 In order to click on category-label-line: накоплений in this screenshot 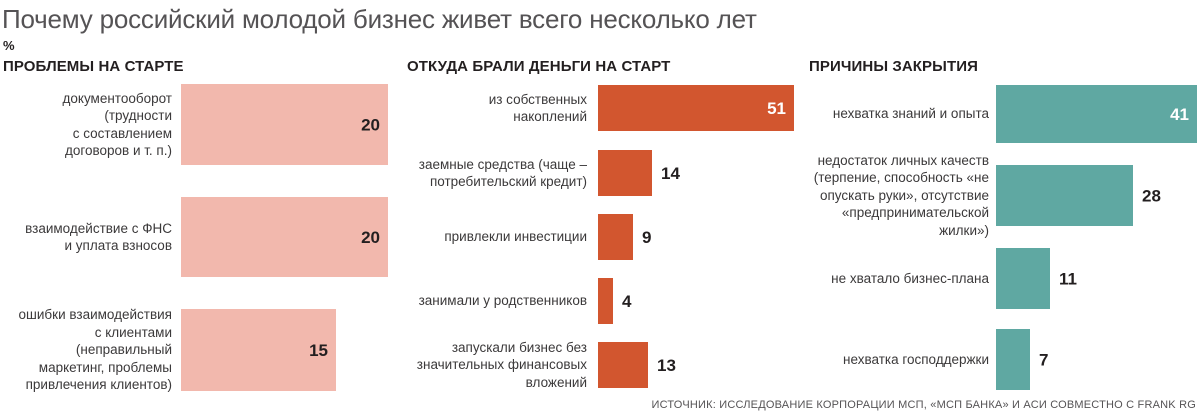, I will do `click(550, 116)`.